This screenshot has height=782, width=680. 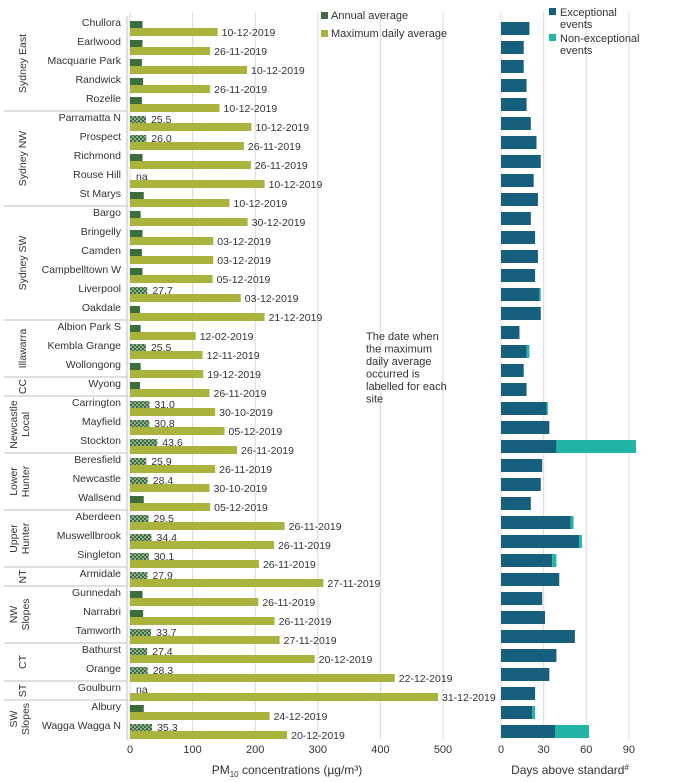 I want to click on region-3: Illawarra, so click(x=23, y=349).